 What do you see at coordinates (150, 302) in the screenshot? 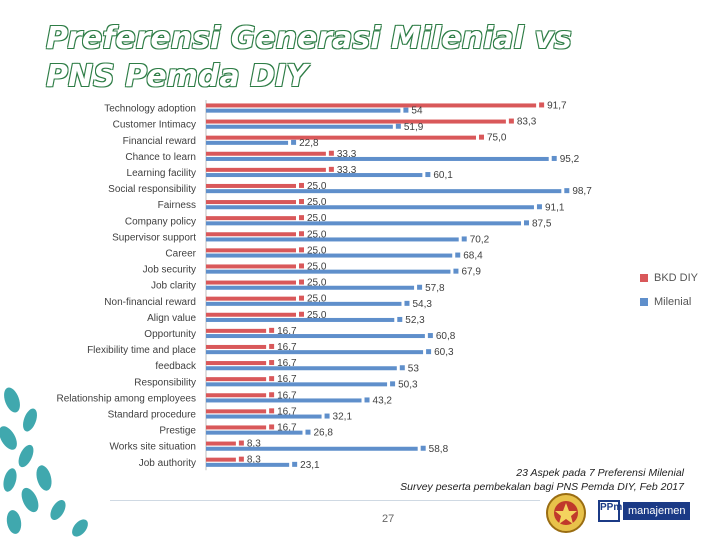
I see `category-label: Non-financial reward` at bounding box center [150, 302].